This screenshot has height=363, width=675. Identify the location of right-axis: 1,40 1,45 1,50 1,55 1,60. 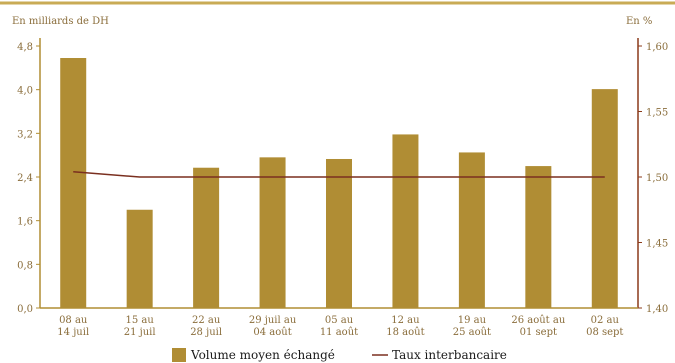
(652, 176).